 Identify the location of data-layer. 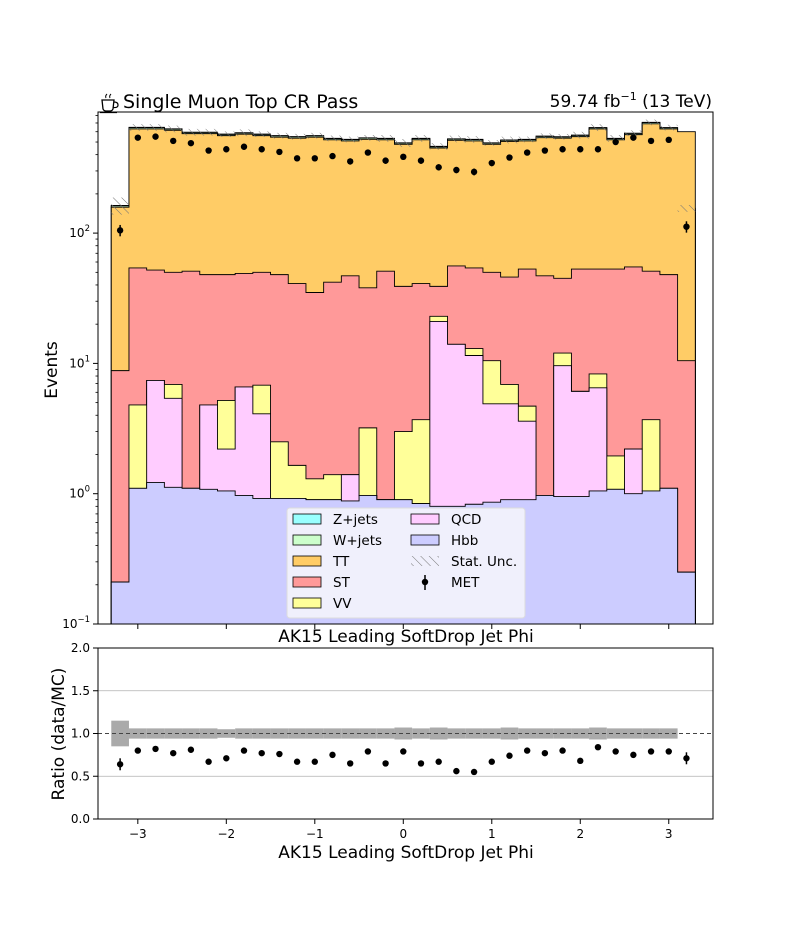
(403, 185).